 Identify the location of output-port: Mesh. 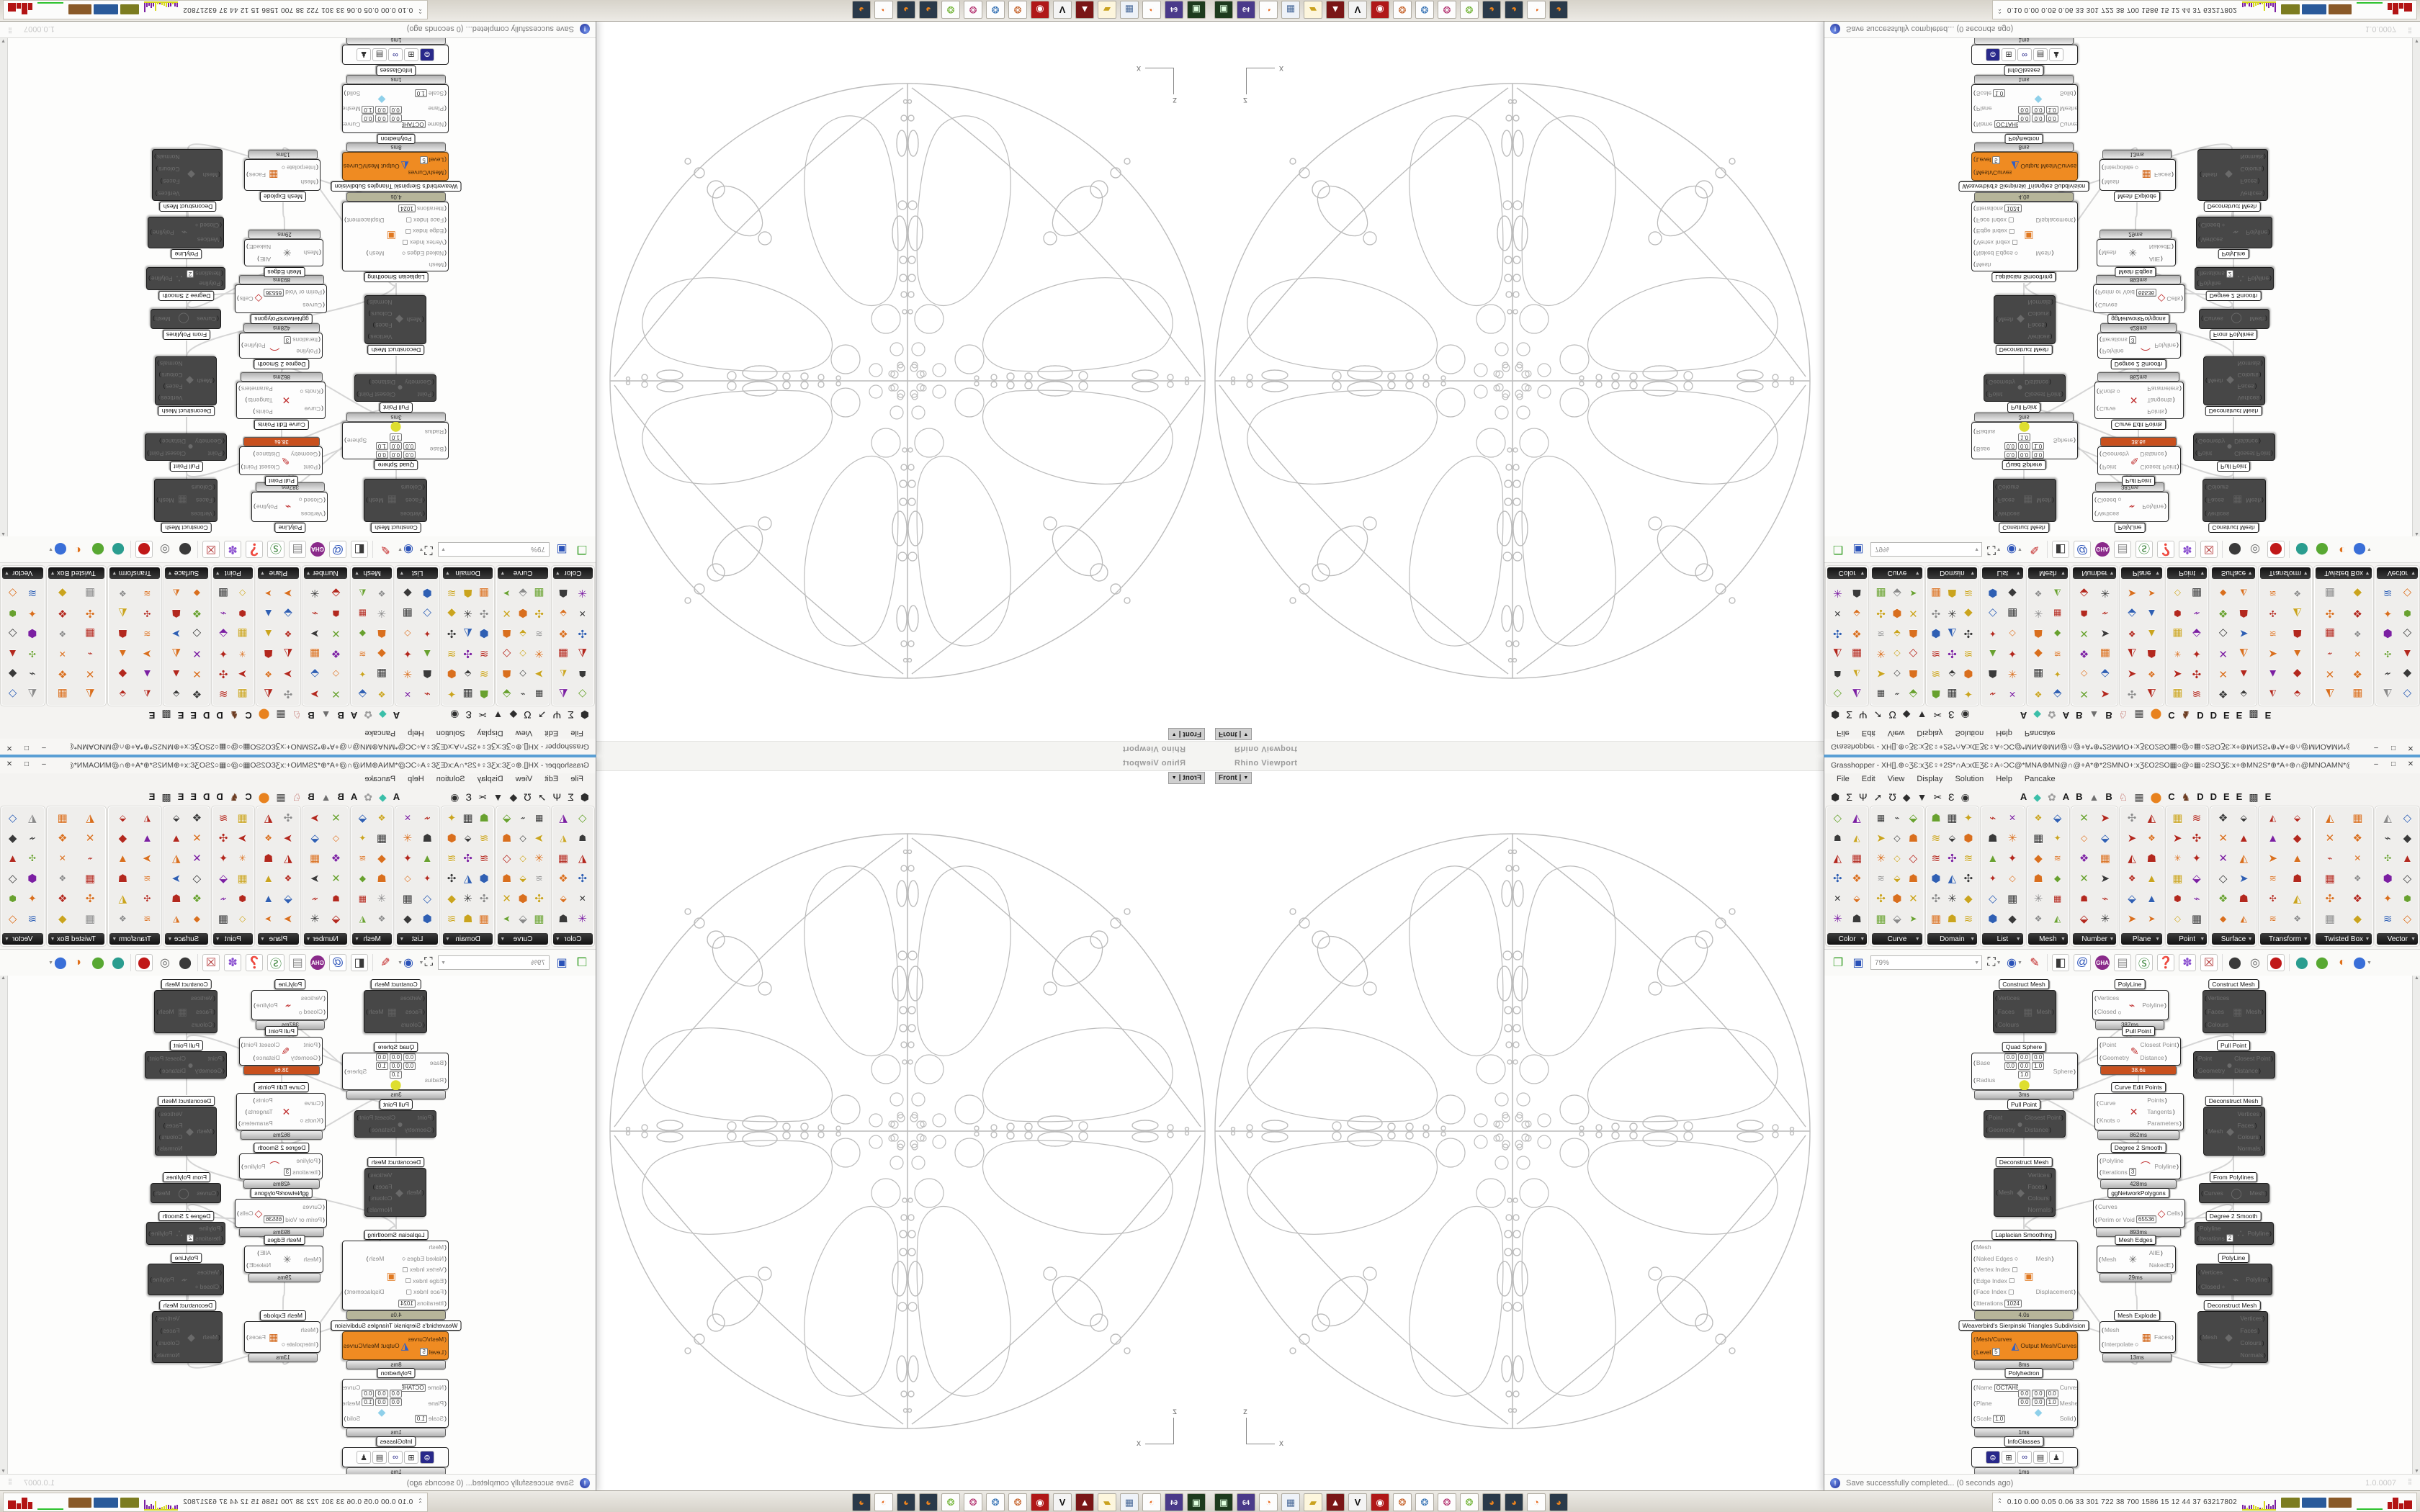
(2045, 1259).